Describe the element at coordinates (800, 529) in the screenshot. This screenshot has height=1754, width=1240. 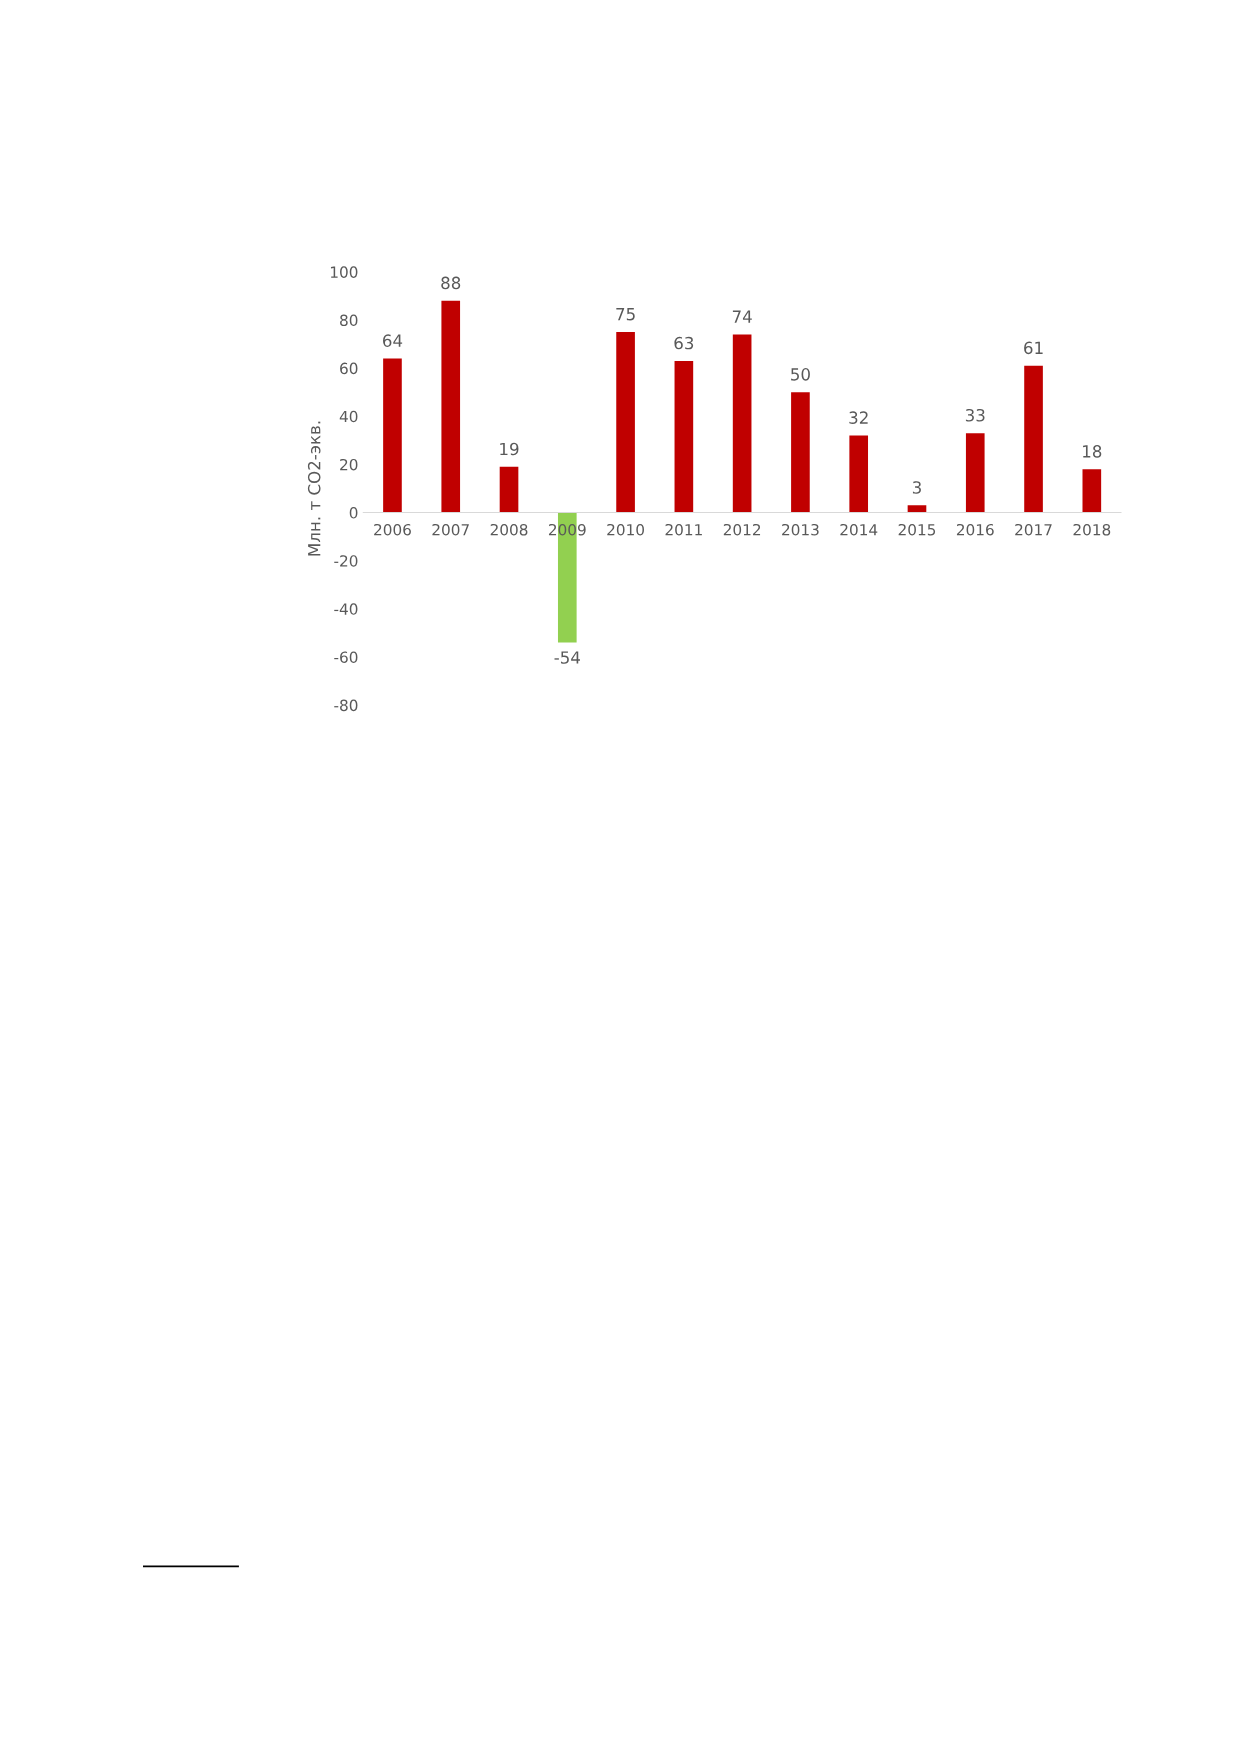
I see `x-tick-label: 2013` at that location.